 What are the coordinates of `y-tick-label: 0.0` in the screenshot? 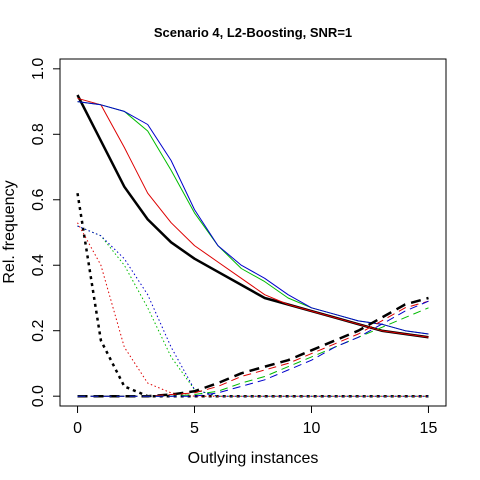 It's located at (38, 396).